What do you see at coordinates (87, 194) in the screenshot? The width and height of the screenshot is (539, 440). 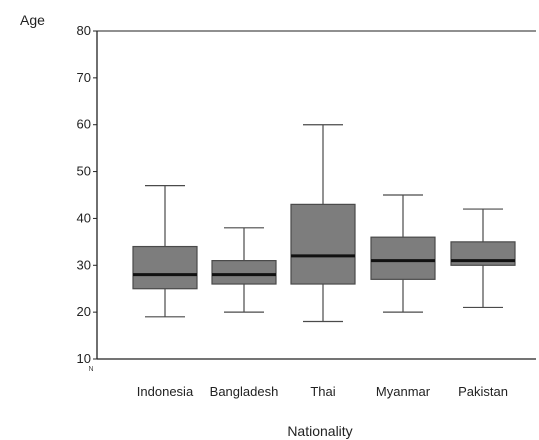 I see `y-ticks-group: 10 20 30 40 50 60 70 80` at bounding box center [87, 194].